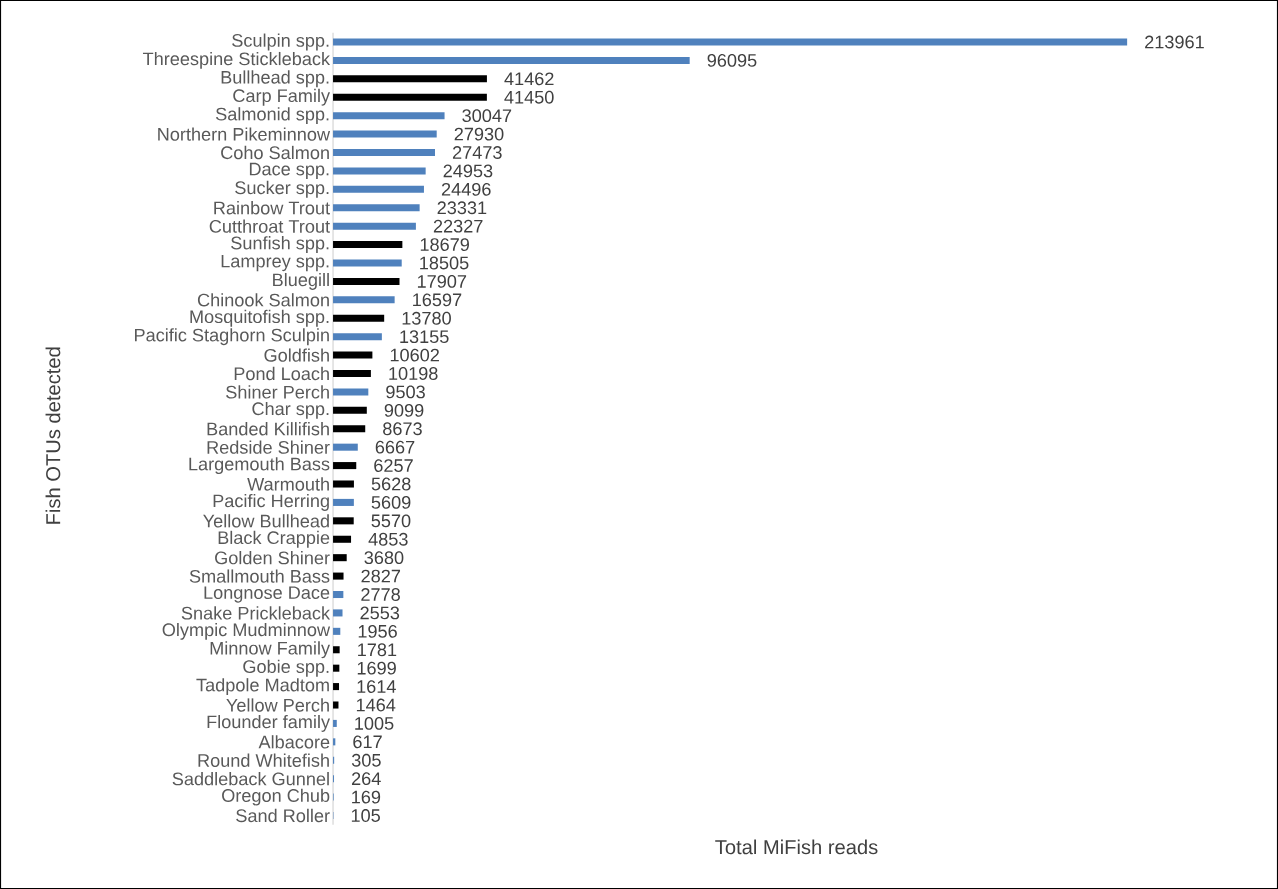 This screenshot has height=889, width=1278. What do you see at coordinates (277, 705) in the screenshot?
I see `y-tick-label: Yellow Perch` at bounding box center [277, 705].